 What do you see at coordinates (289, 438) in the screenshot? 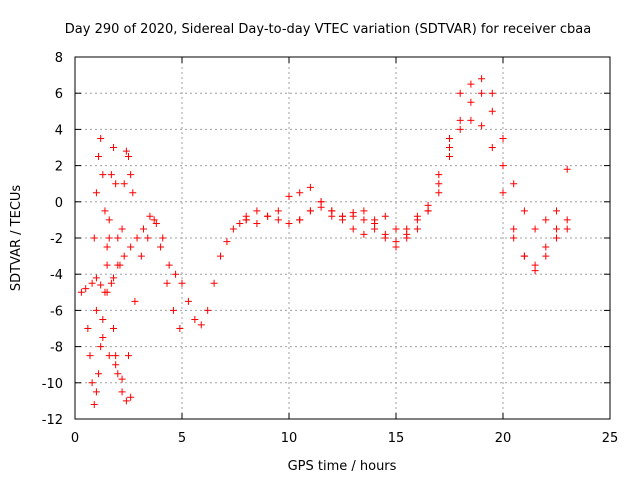
I see `x-tick-label: 10` at bounding box center [289, 438].